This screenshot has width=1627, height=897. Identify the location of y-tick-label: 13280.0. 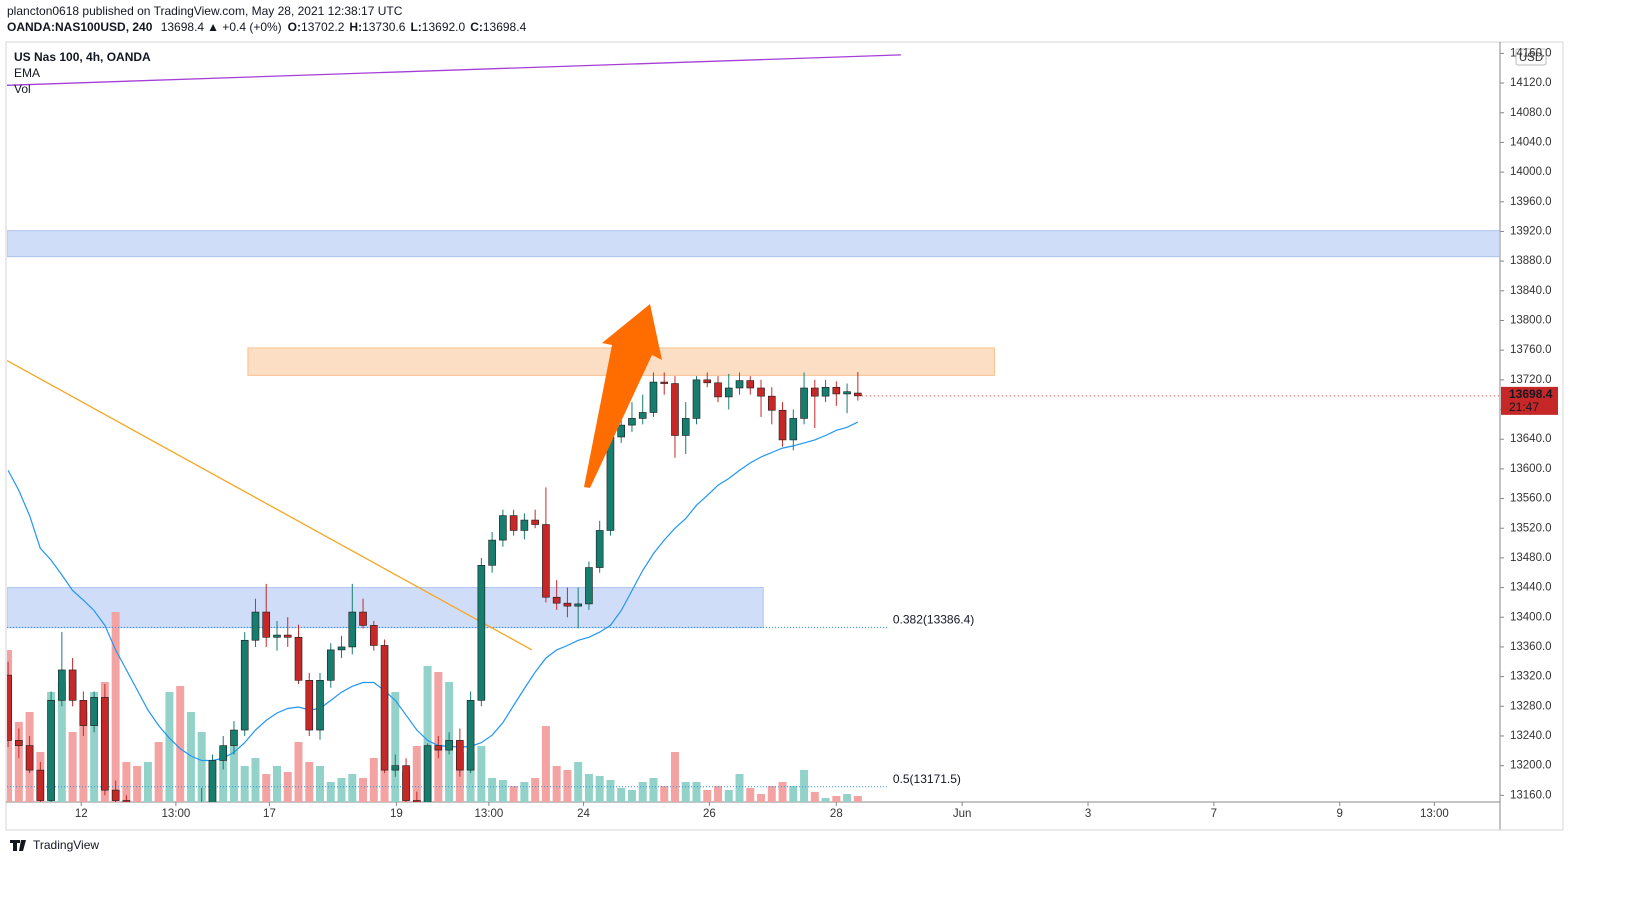
(1531, 706).